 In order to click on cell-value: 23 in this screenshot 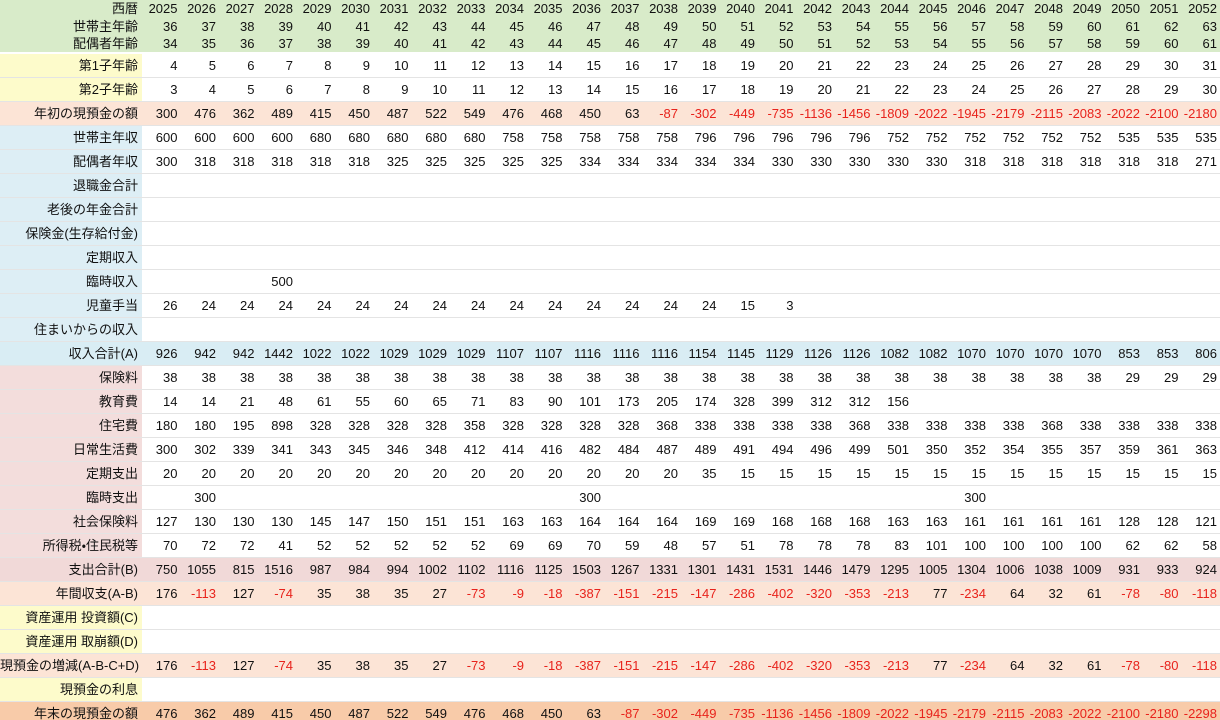, I will do `click(892, 65)`.